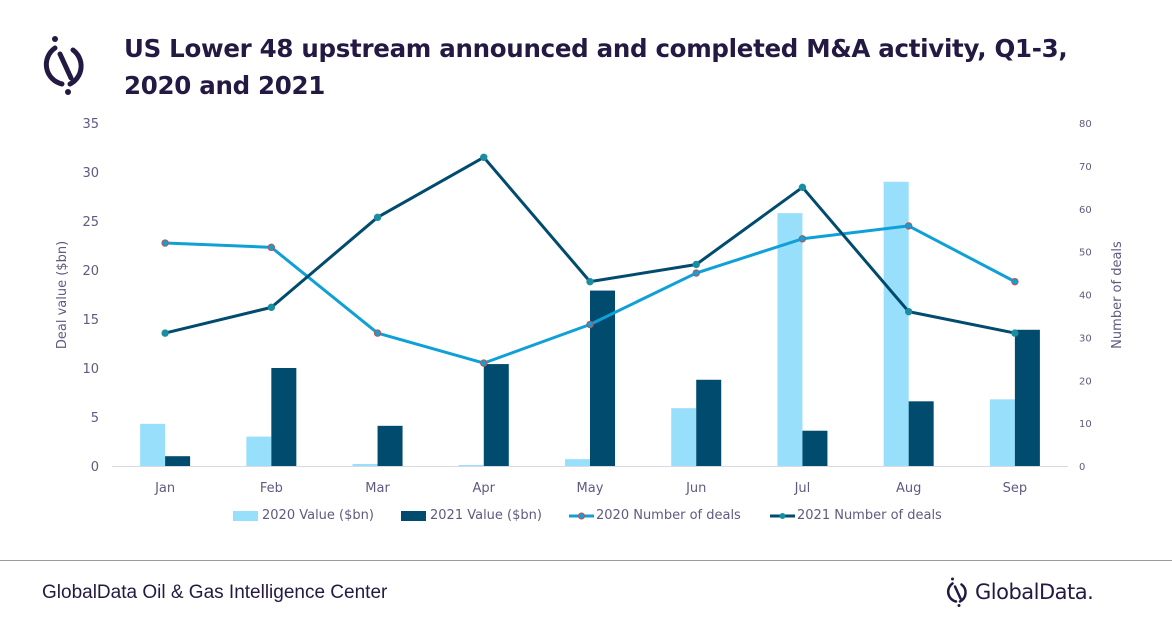 This screenshot has width=1172, height=628. I want to click on x-tick-label: Jul, so click(802, 488).